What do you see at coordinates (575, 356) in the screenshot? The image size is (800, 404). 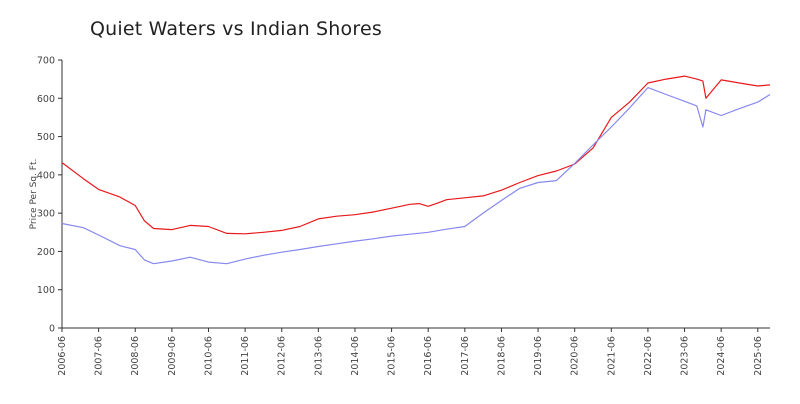 I see `x-tick-label: 2020-06` at bounding box center [575, 356].